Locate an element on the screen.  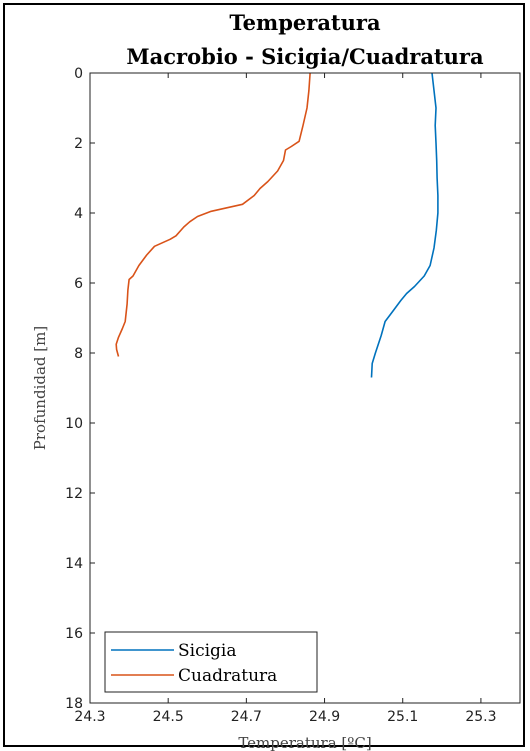
y-tick-label: 0 is located at coordinates (78, 74).